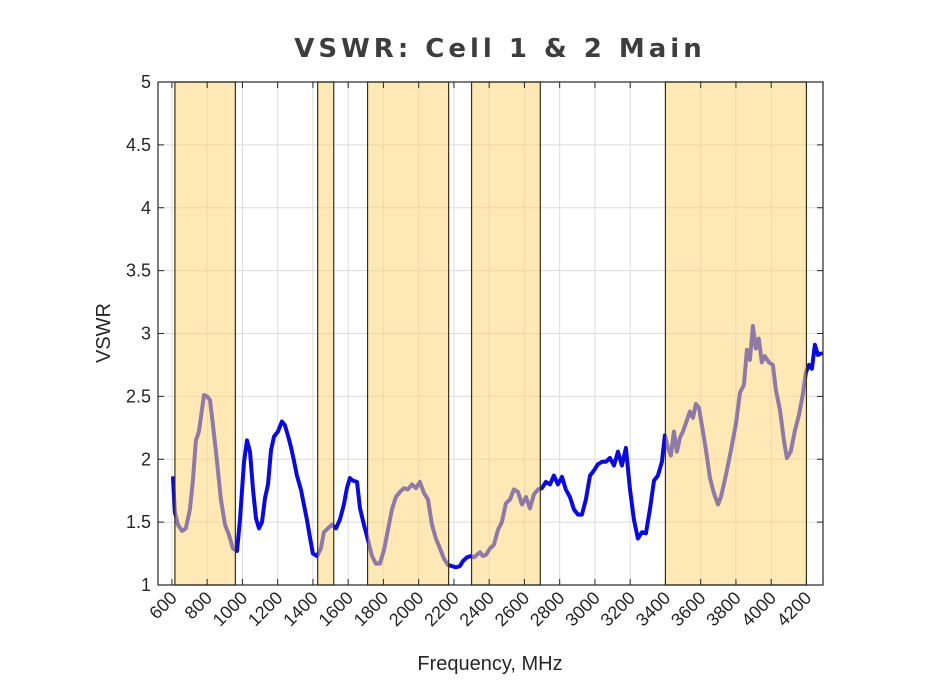  What do you see at coordinates (138, 145) in the screenshot?
I see `y-tick-label: 4.5` at bounding box center [138, 145].